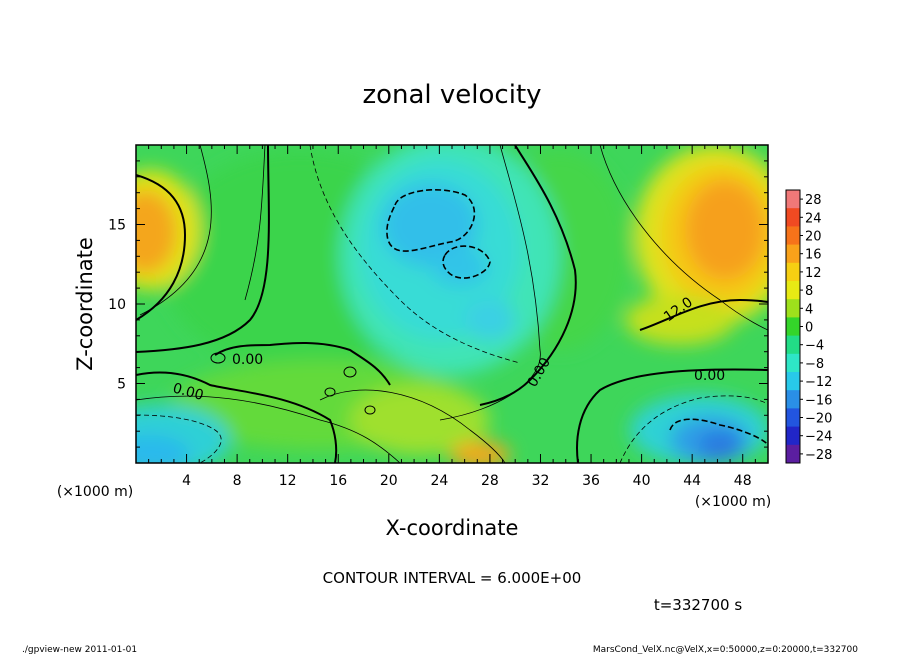  I want to click on x-tick-label: 24, so click(439, 481).